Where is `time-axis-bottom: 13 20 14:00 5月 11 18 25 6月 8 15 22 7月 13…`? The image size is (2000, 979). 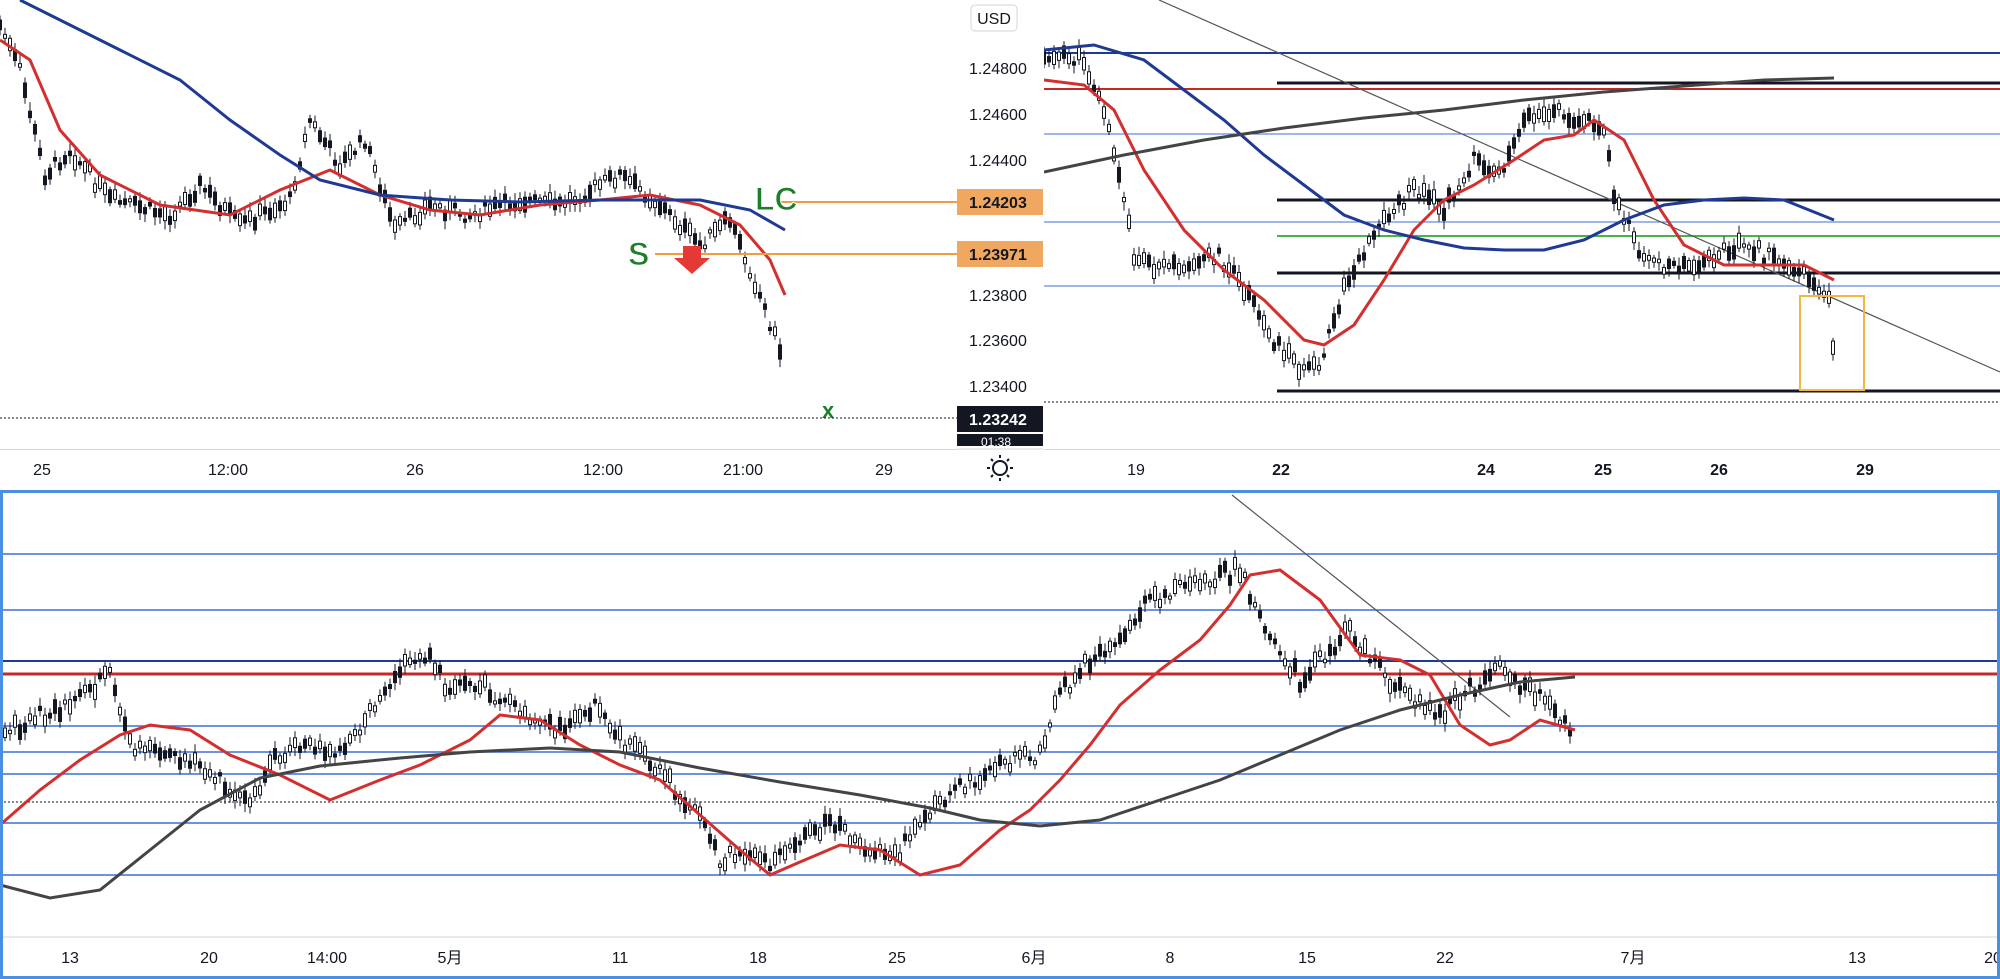 time-axis-bottom: 13 20 14:00 5月 11 18 25 6月 8 15 22 7月 13… is located at coordinates (1030, 958).